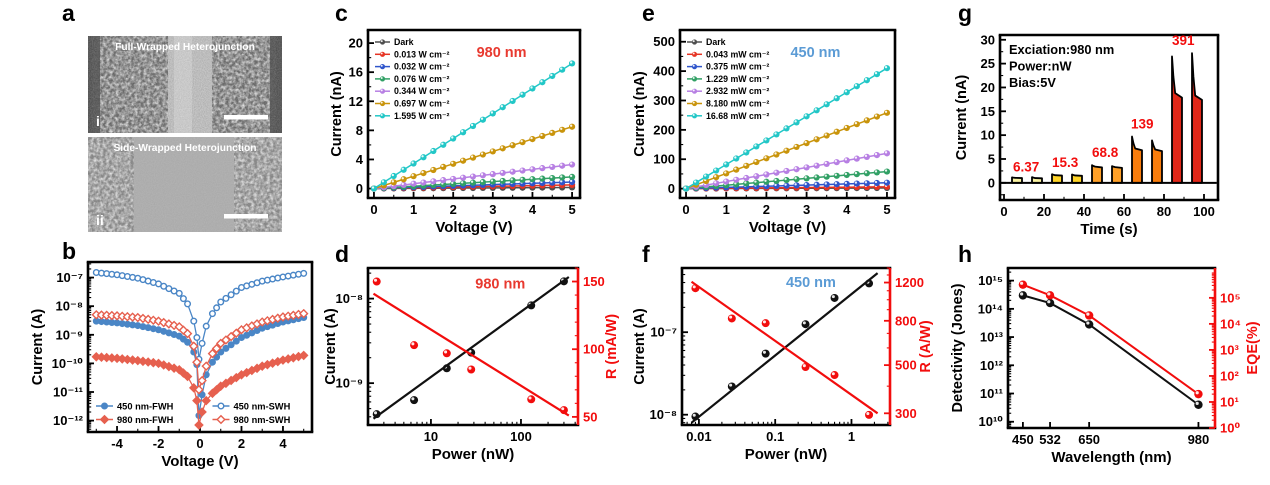  I want to click on svg-text: 25, so click(988, 63).